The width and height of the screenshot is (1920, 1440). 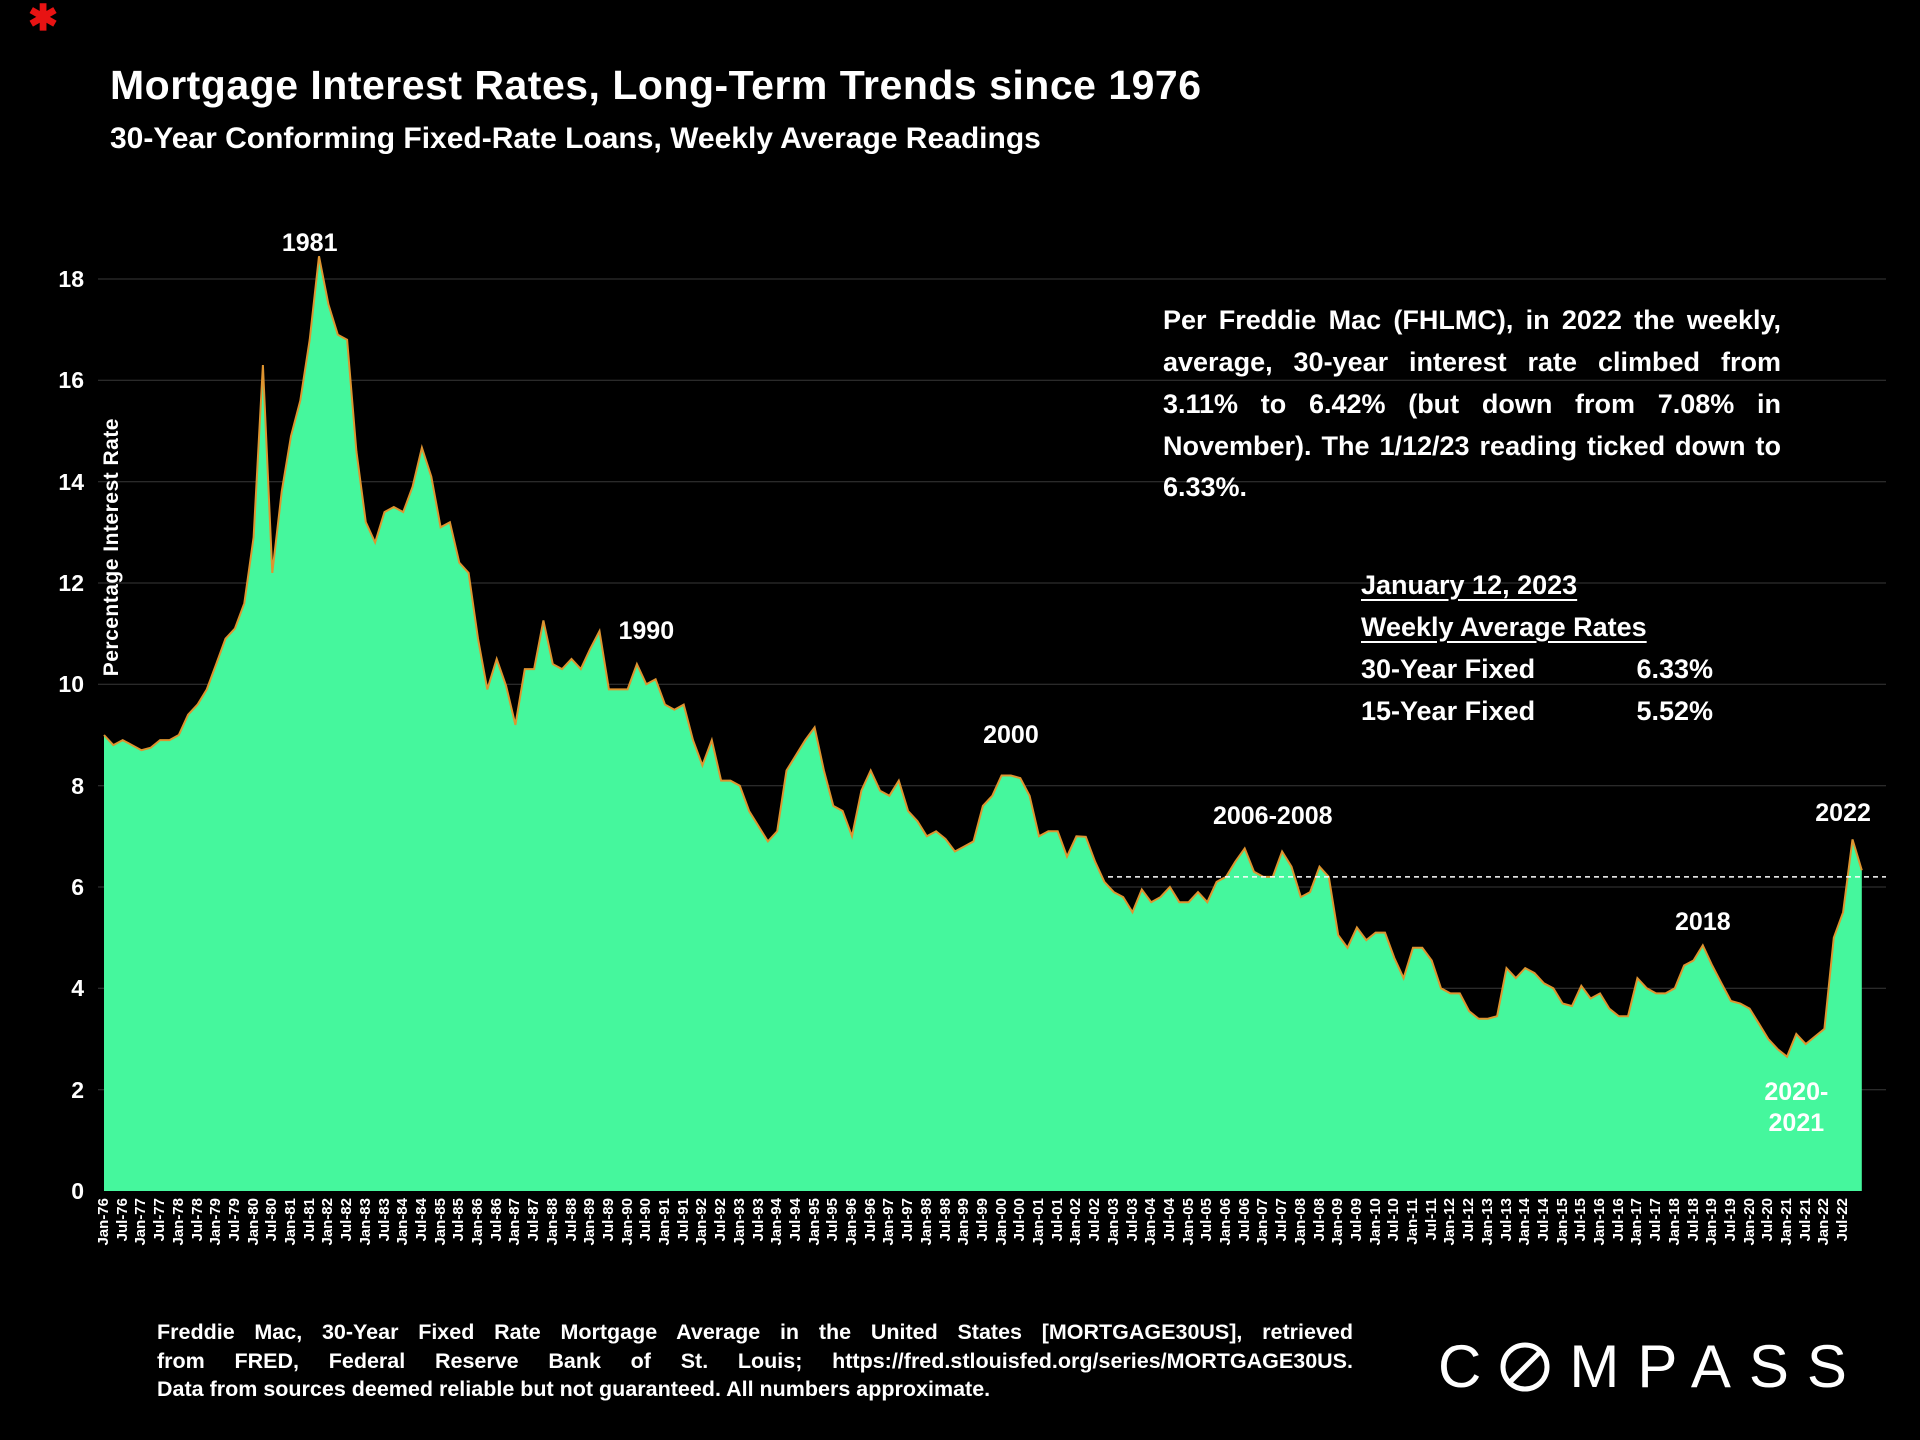 What do you see at coordinates (1703, 922) in the screenshot?
I see `chart-annotation: 2018` at bounding box center [1703, 922].